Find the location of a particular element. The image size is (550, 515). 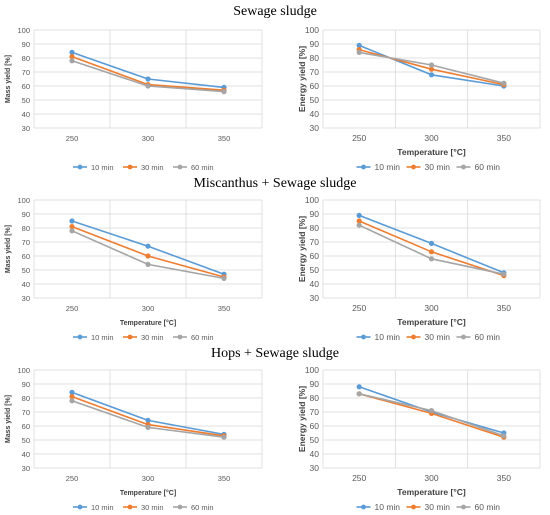

section-title-miscanthus-sewage-sludge: Miscanthus + Sewage sludge is located at coordinates (275, 183).